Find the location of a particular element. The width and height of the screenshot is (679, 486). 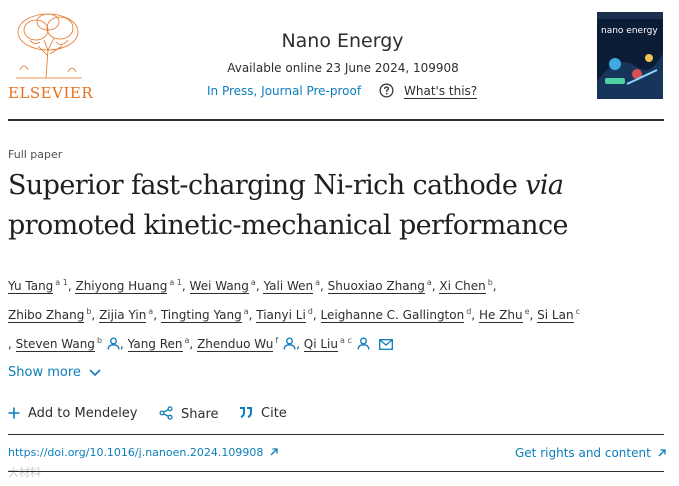

author-item: Zhenduo Wu f, is located at coordinates (250, 344).